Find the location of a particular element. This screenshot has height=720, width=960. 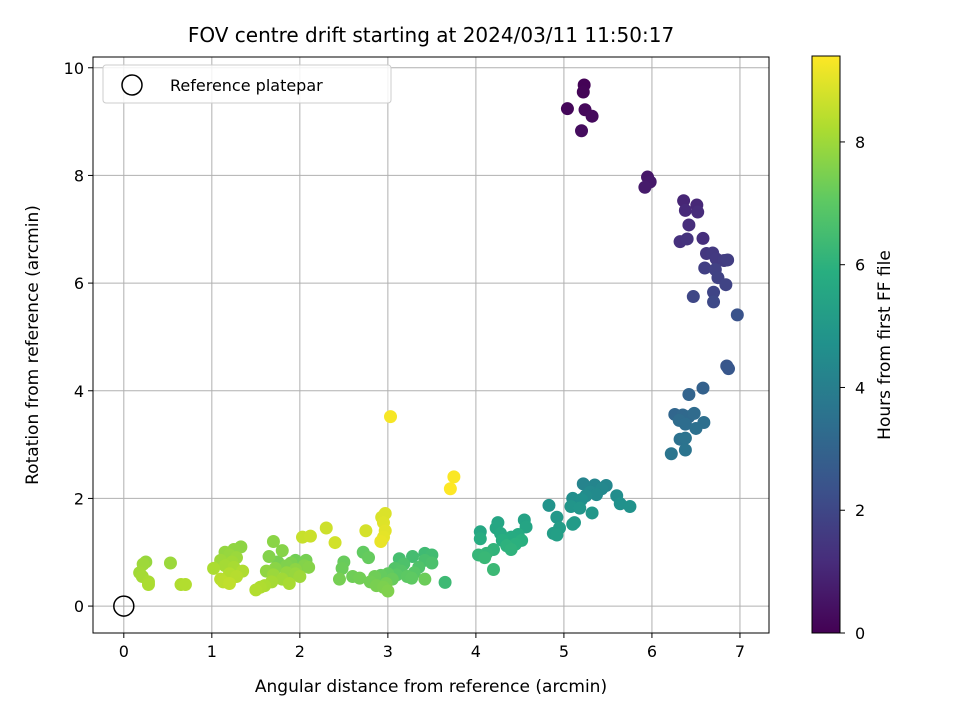

y-tick-label: 4 is located at coordinates (79, 391).